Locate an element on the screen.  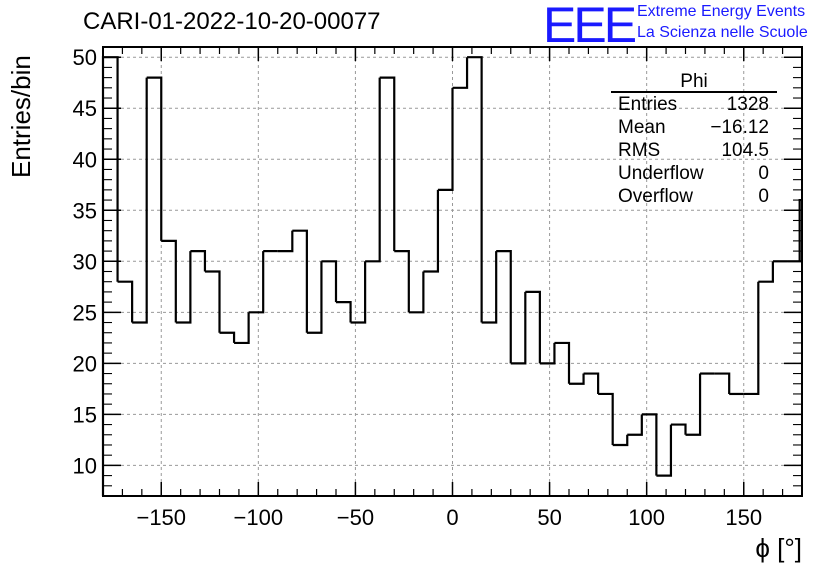
x-tick-label: 50 is located at coordinates (549, 517).